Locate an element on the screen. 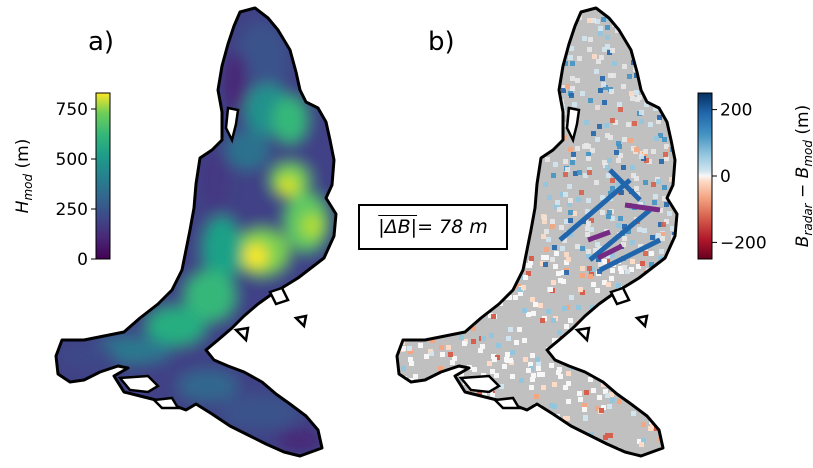 This screenshot has width=813, height=468. colorbar-a: 750 500 250 0 Hmod (m) is located at coordinates (62, 181).